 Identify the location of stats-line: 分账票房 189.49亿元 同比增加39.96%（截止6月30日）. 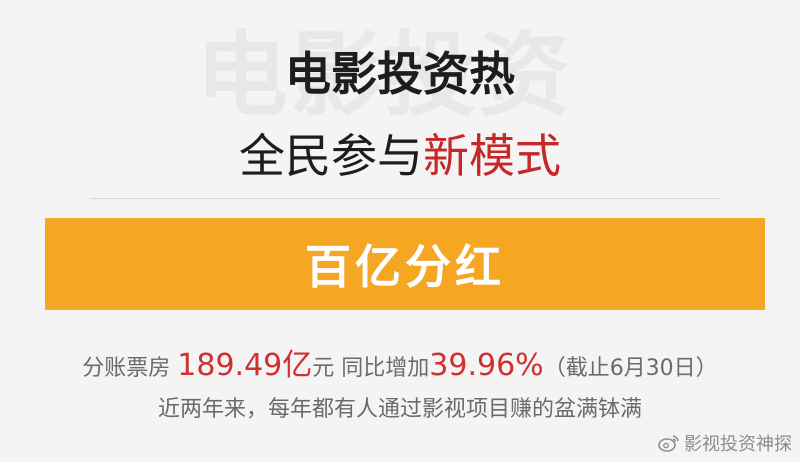
(400, 367).